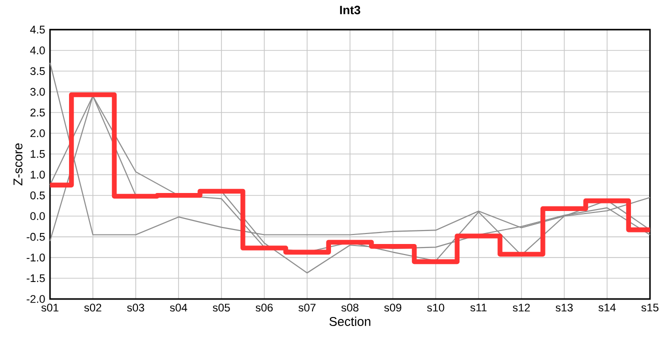 The height and width of the screenshot is (360, 660). I want to click on x-tick-label: s10, so click(435, 308).